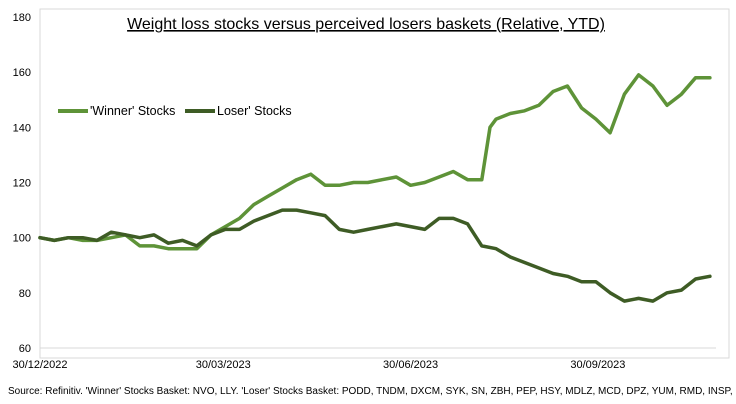  I want to click on x-tick-label: 30/06/2023, so click(410, 365).